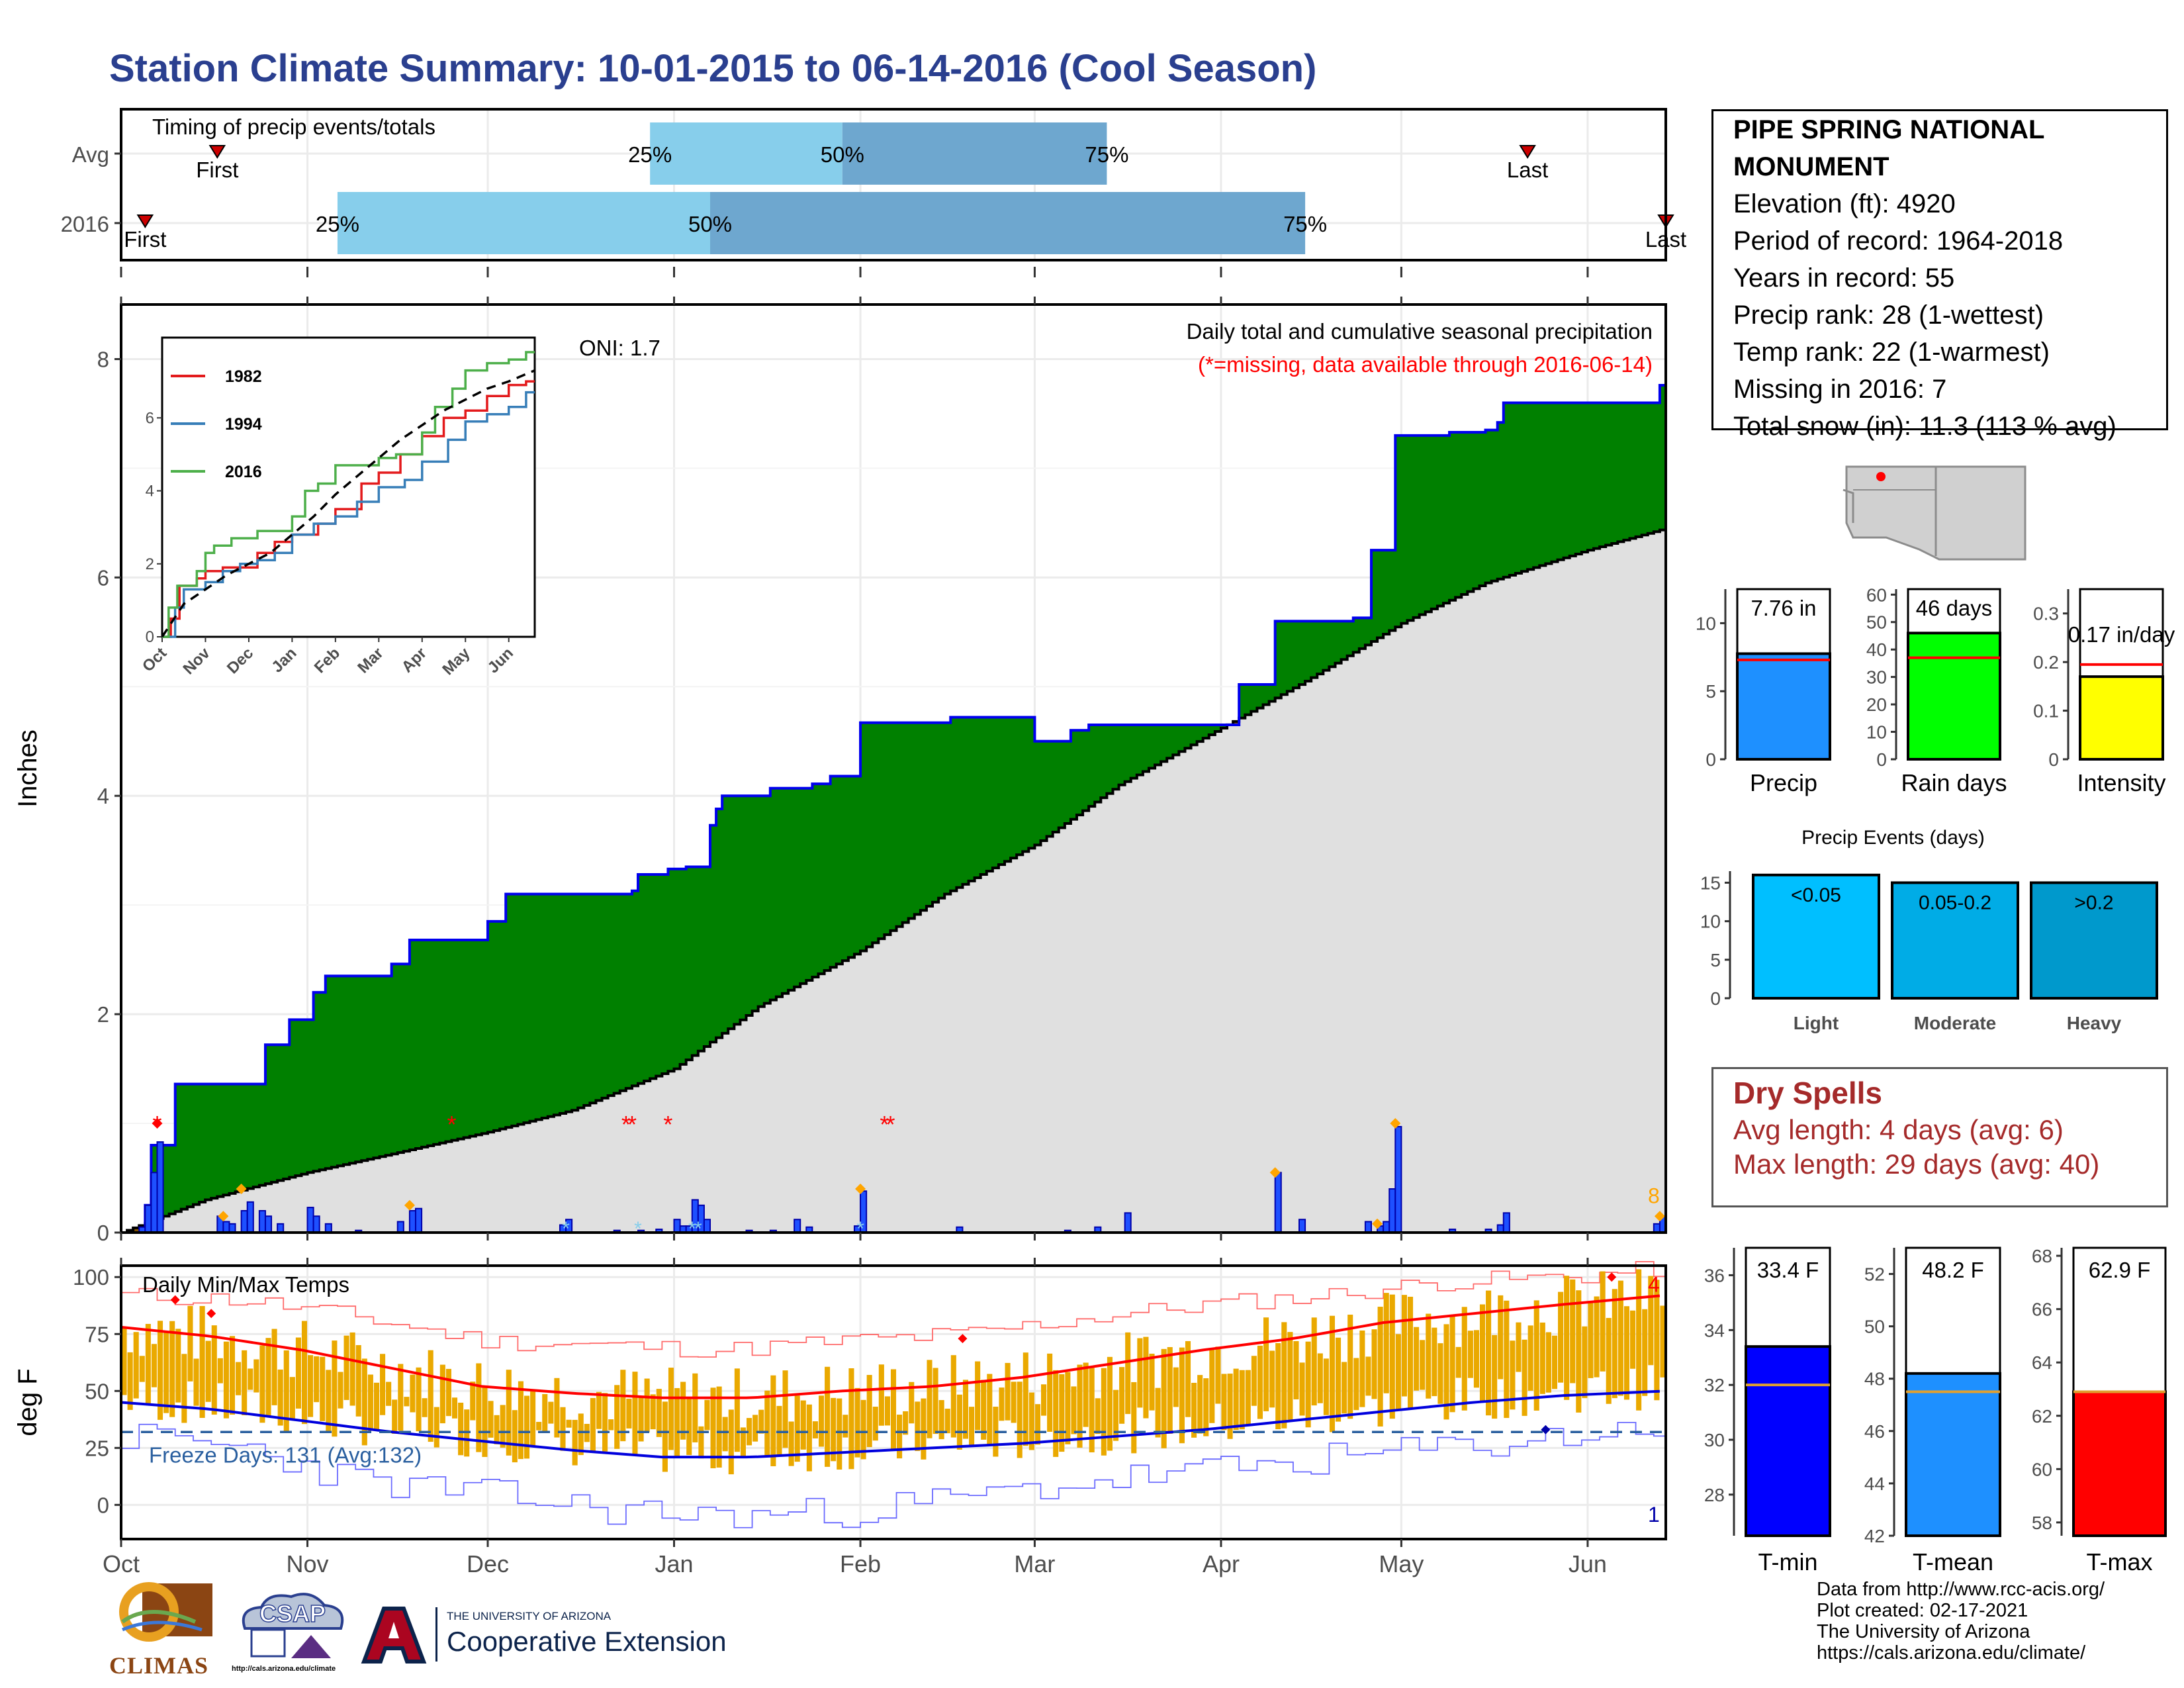 The image size is (2184, 1688). What do you see at coordinates (1874, 1274) in the screenshot?
I see `mini-ytick-label: 52` at bounding box center [1874, 1274].